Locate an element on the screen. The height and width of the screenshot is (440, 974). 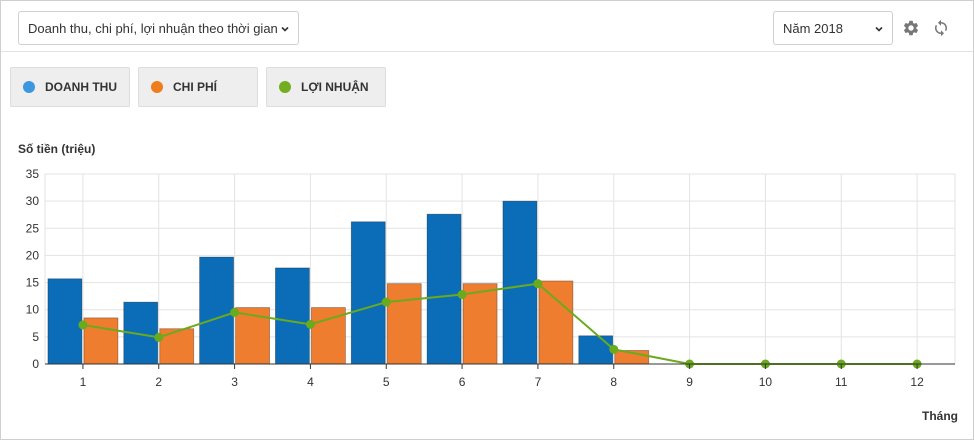
x-tick-label: 5 is located at coordinates (386, 382).